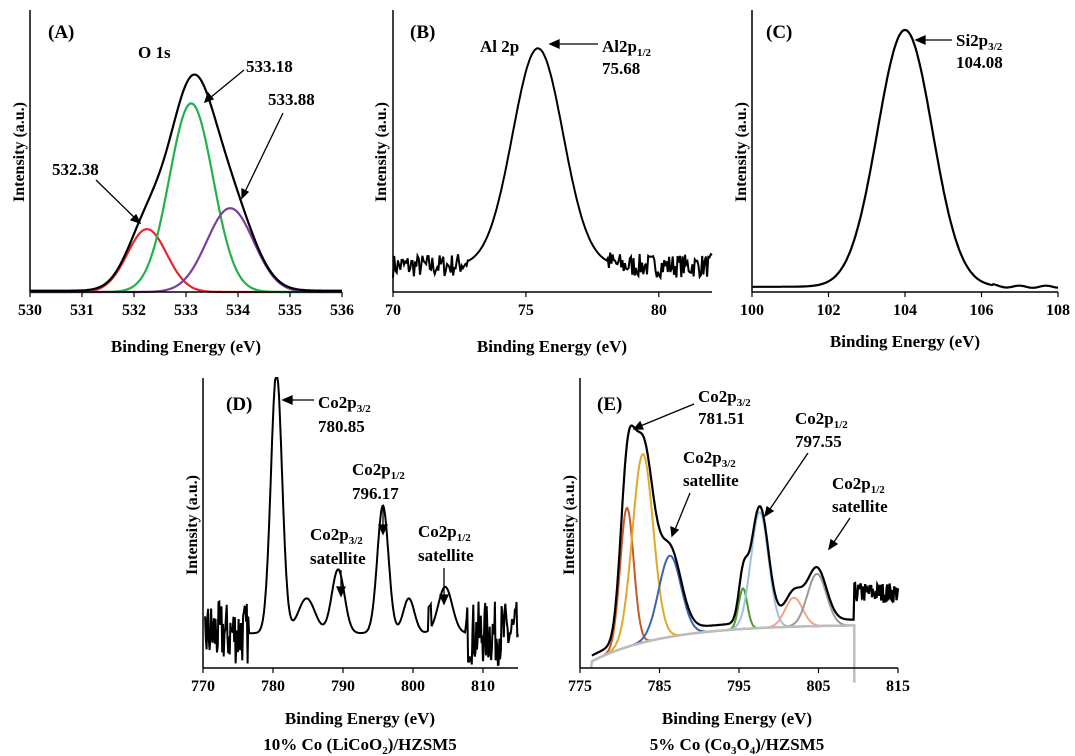 The width and height of the screenshot is (1075, 756). Describe the element at coordinates (381, 152) in the screenshot. I see `panel-b-ylabel: Intensity (a.u.)` at that location.